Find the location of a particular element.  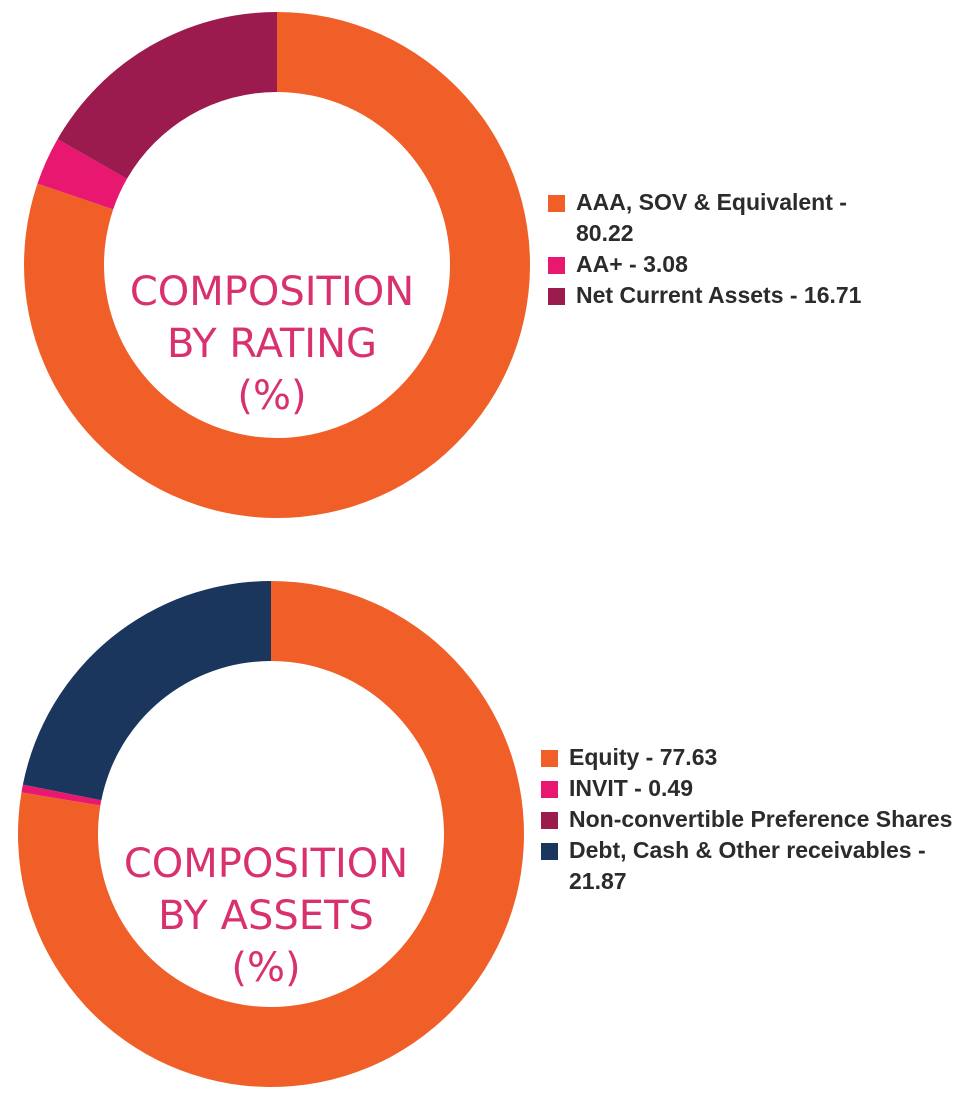

assets-center-label: COMPOSITION BY ASSETS (%) is located at coordinates (266, 916).